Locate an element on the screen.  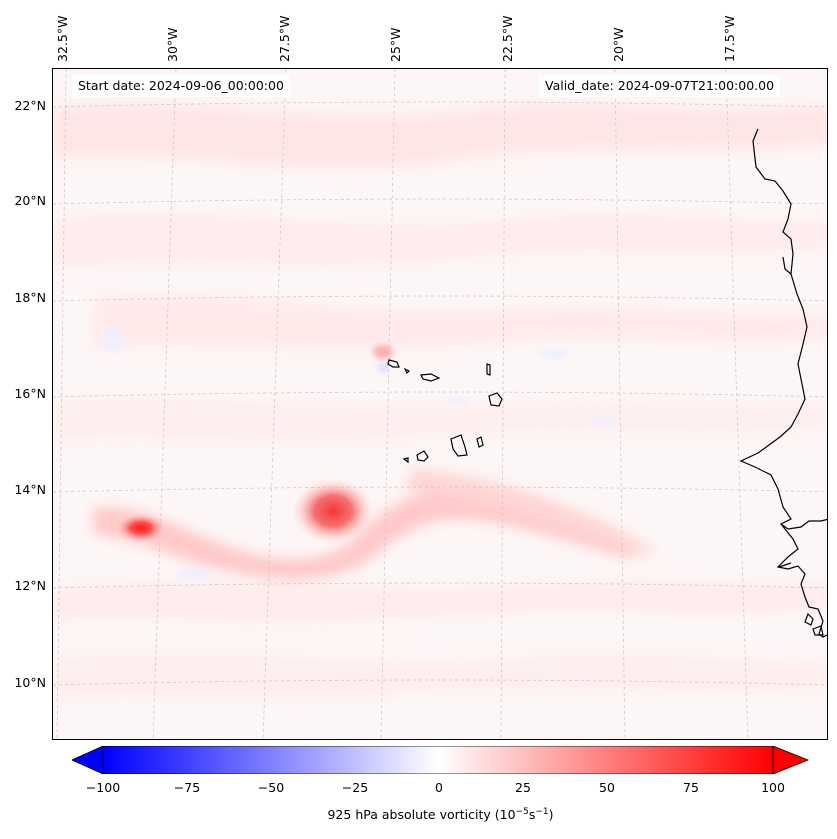
lat-label-12n: 12°N is located at coordinates (30, 585).